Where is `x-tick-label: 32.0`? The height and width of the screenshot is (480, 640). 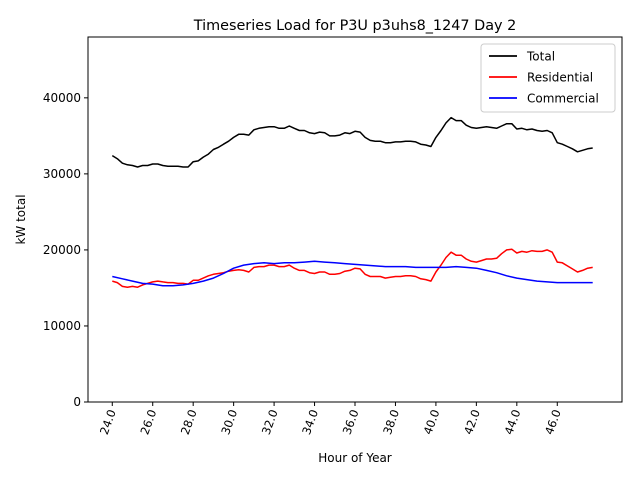
x-tick-label: 32.0 is located at coordinates (270, 422).